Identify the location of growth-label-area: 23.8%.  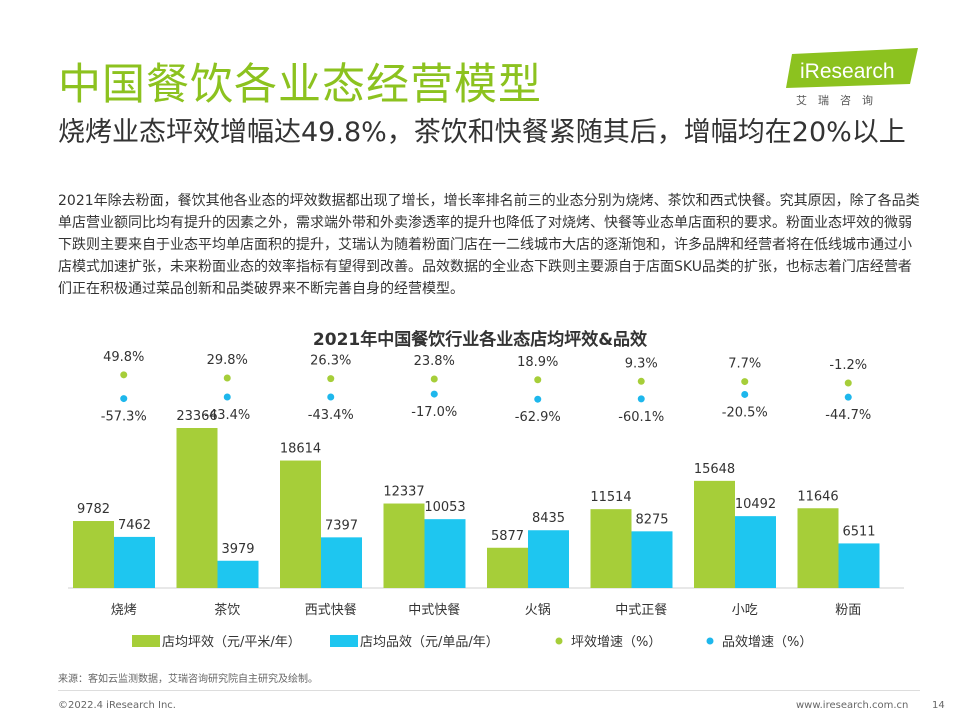
(434, 361).